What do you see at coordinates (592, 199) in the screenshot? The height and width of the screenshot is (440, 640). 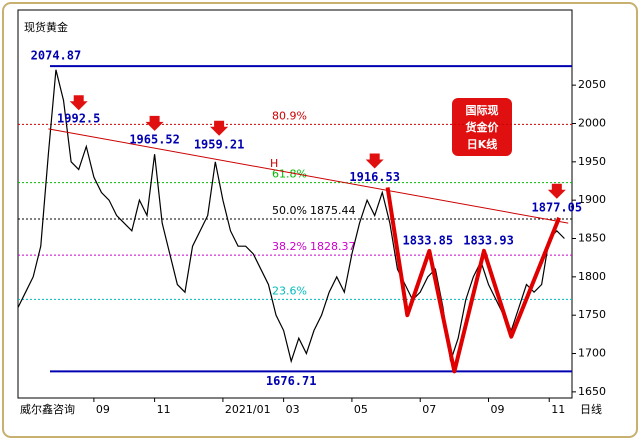 I see `y-tick-label: 1900` at bounding box center [592, 199].